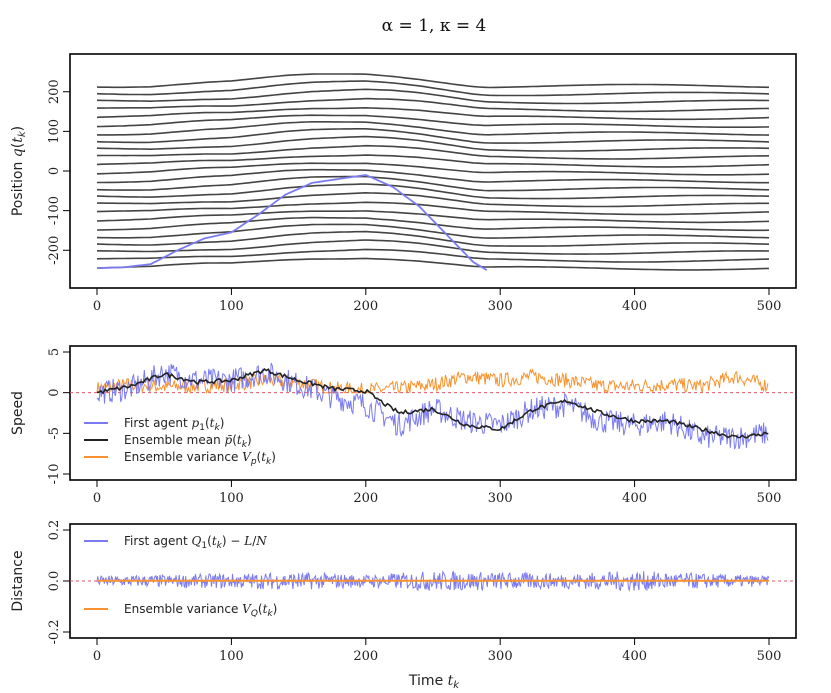  Describe the element at coordinates (434, 26) in the screenshot. I see `chart-title: α = 1, κ = 4` at that location.